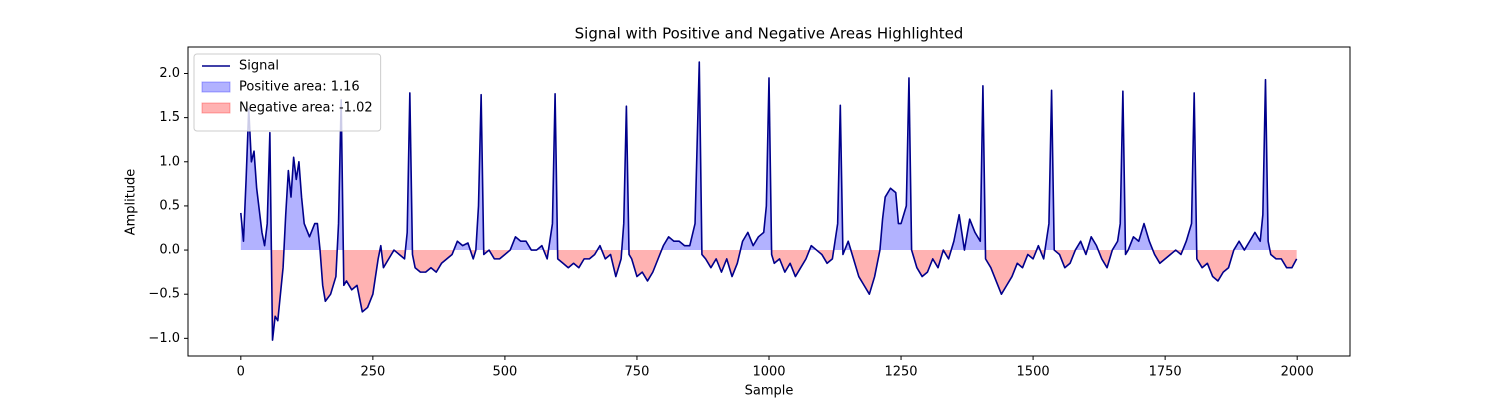  What do you see at coordinates (1165, 372) in the screenshot?
I see `x-tick-label: 1750` at bounding box center [1165, 372].